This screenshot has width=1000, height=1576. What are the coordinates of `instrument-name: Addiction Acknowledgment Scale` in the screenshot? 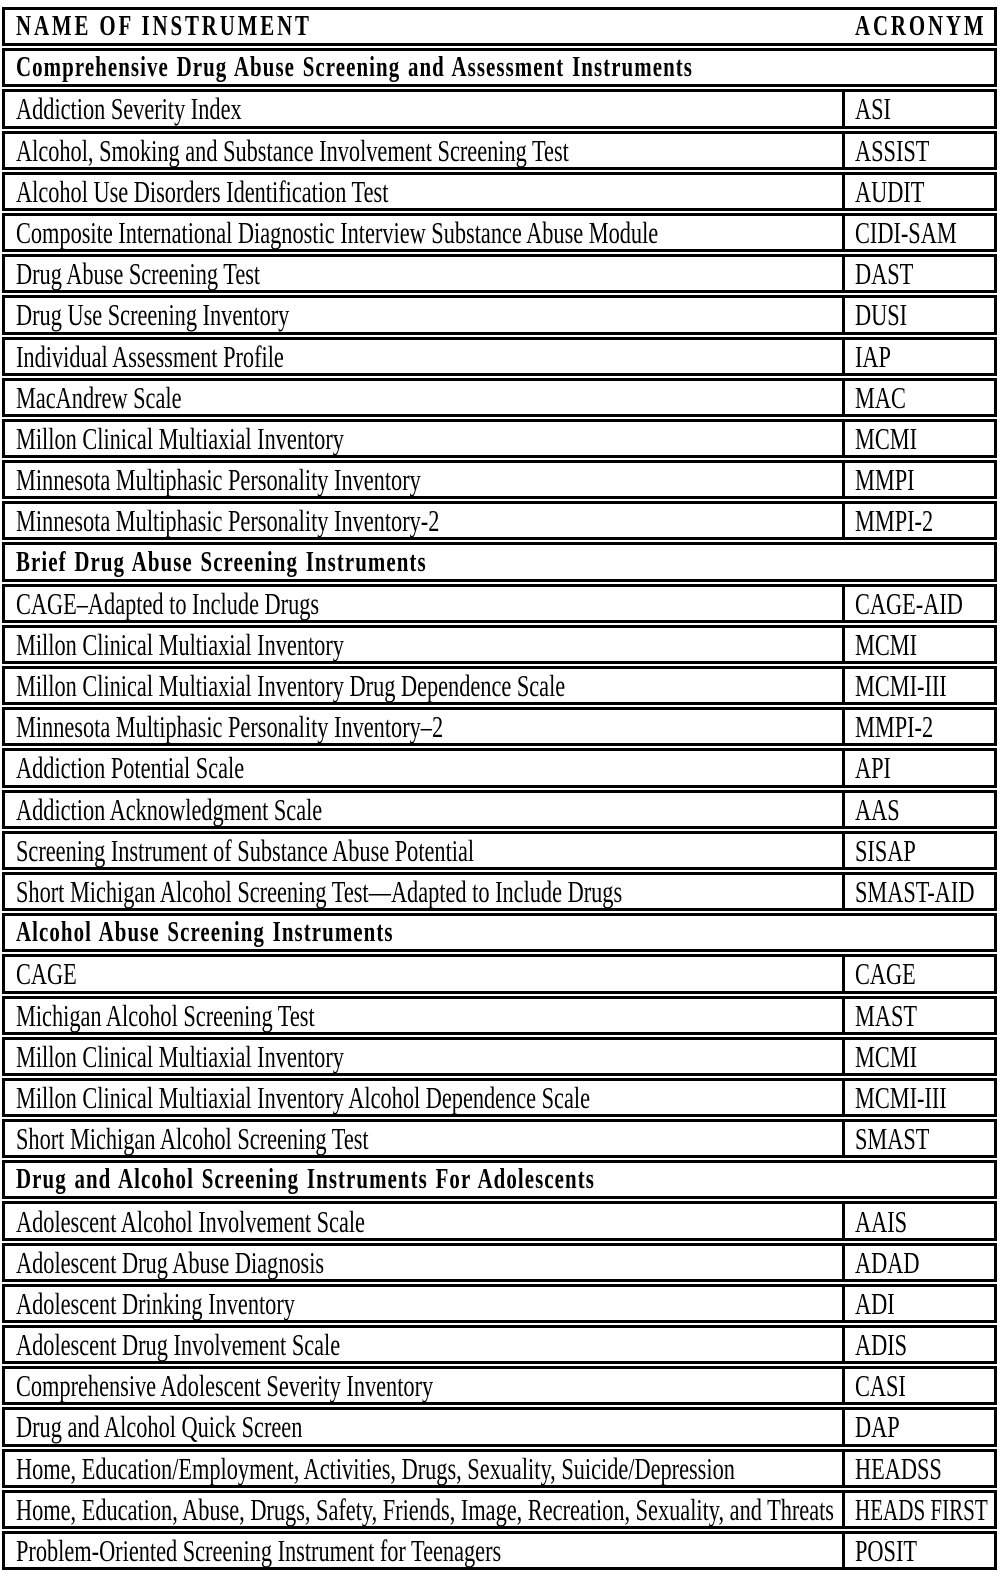 It's located at (169, 809).